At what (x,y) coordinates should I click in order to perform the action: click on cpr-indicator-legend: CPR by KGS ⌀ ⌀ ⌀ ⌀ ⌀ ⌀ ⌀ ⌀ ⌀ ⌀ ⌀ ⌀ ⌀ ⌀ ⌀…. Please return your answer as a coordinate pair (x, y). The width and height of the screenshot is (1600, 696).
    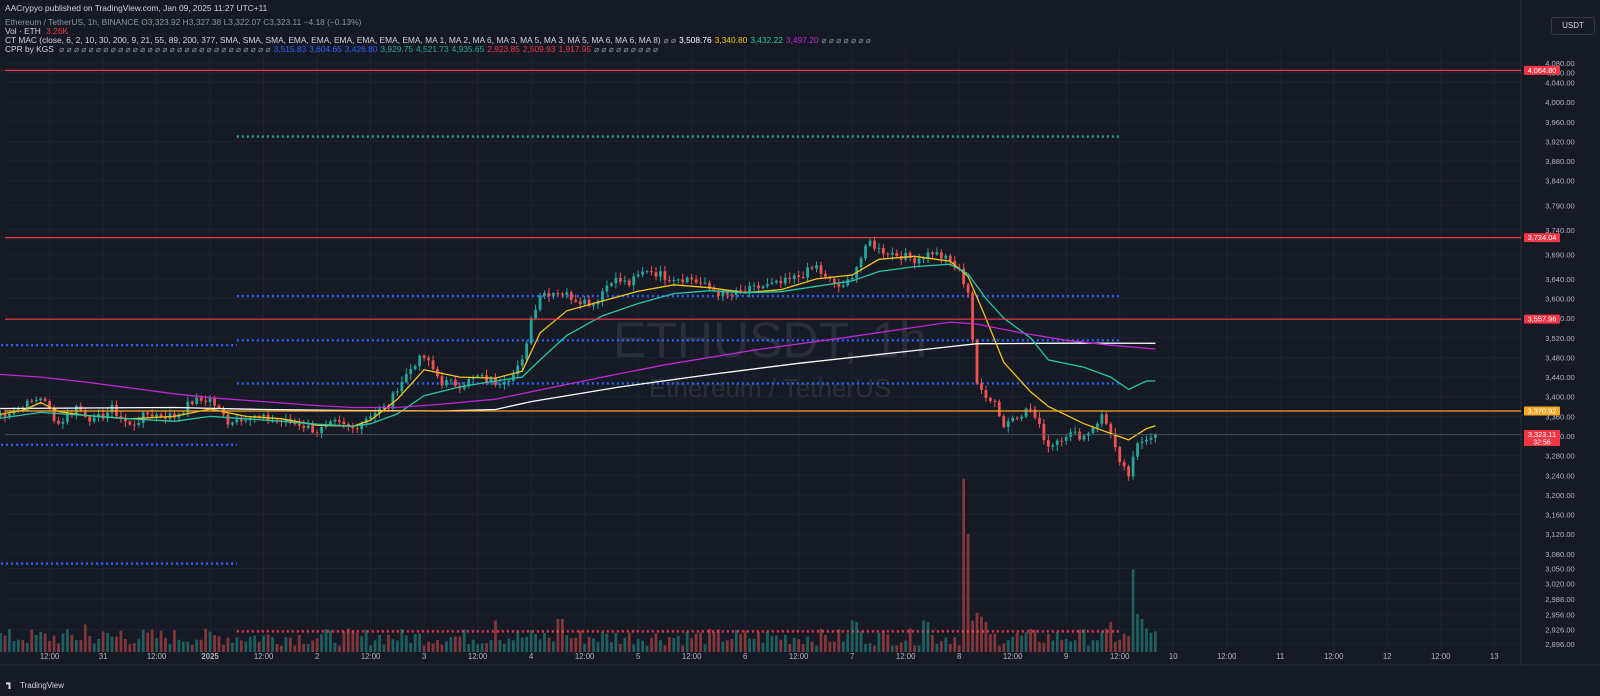
    Looking at the image, I should click on (331, 49).